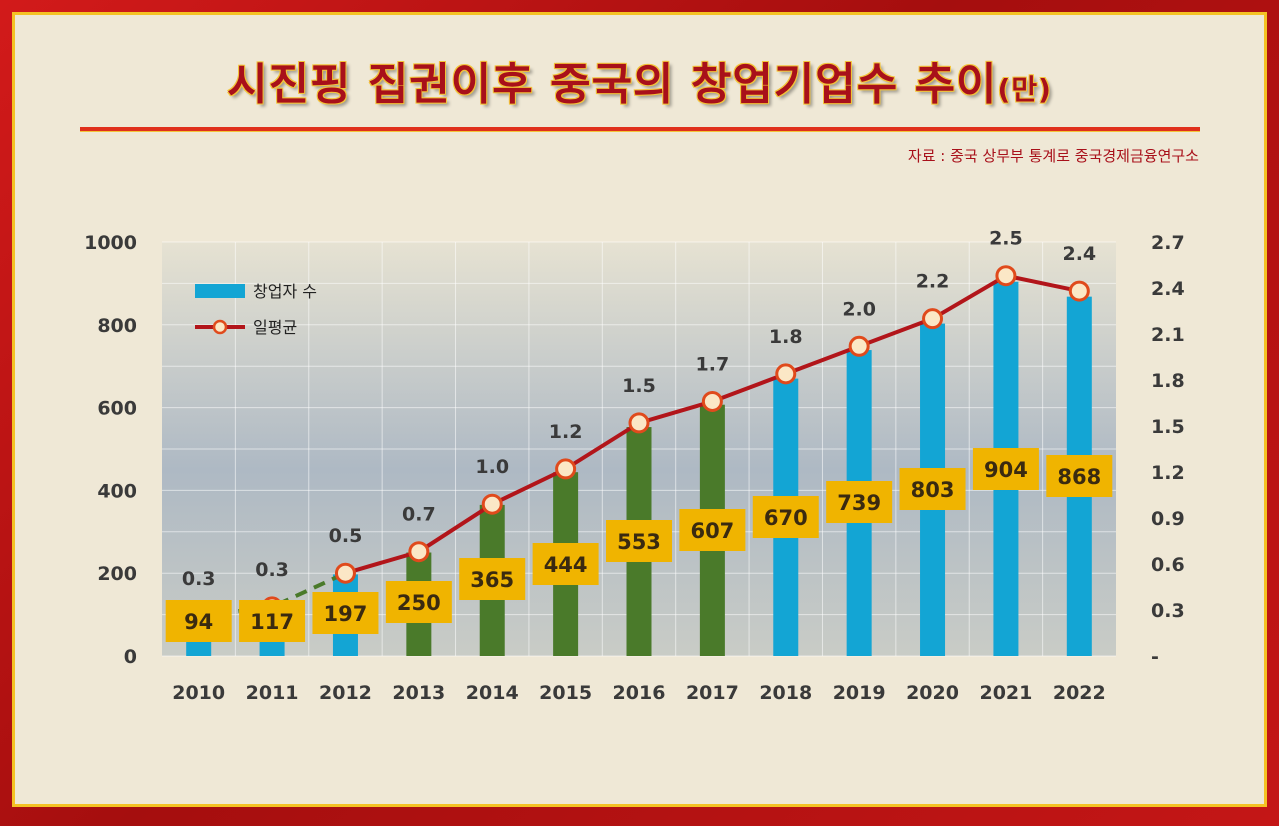 The image size is (1279, 826). What do you see at coordinates (1168, 381) in the screenshot?
I see `right-tick-label: 1.8` at bounding box center [1168, 381].